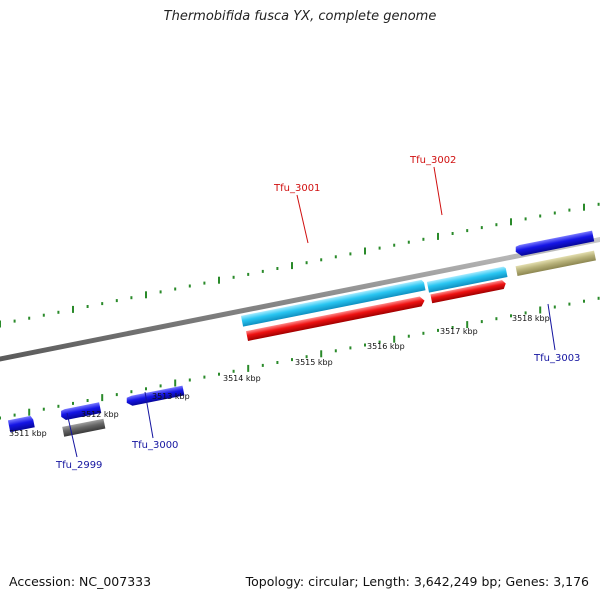 The image size is (600, 600). What do you see at coordinates (302, 219) in the screenshot?
I see `leader-line-tfu3001` at bounding box center [302, 219].